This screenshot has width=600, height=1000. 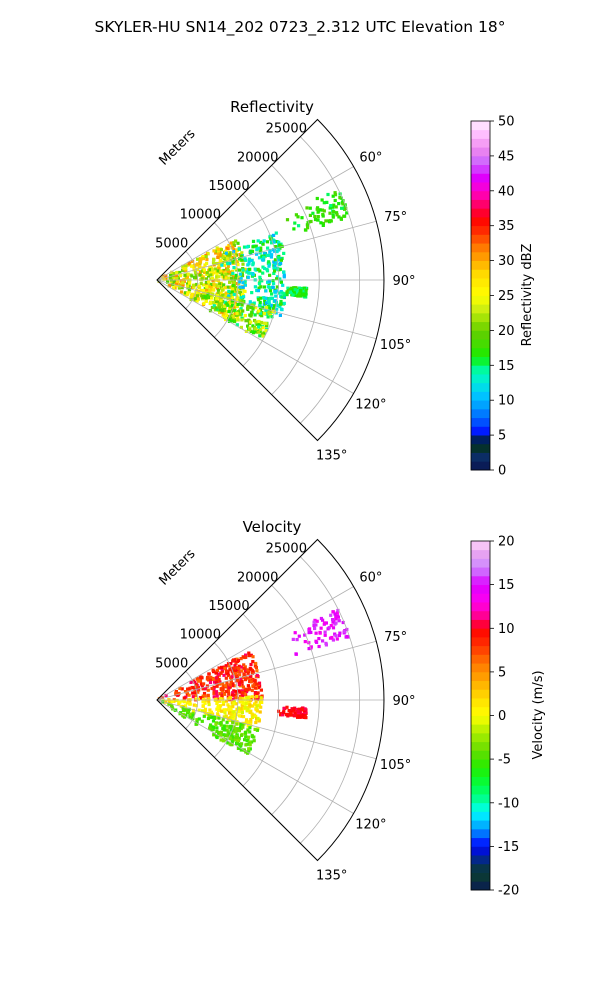 I want to click on velocity-range-tick-label: 10000, so click(x=200, y=635).